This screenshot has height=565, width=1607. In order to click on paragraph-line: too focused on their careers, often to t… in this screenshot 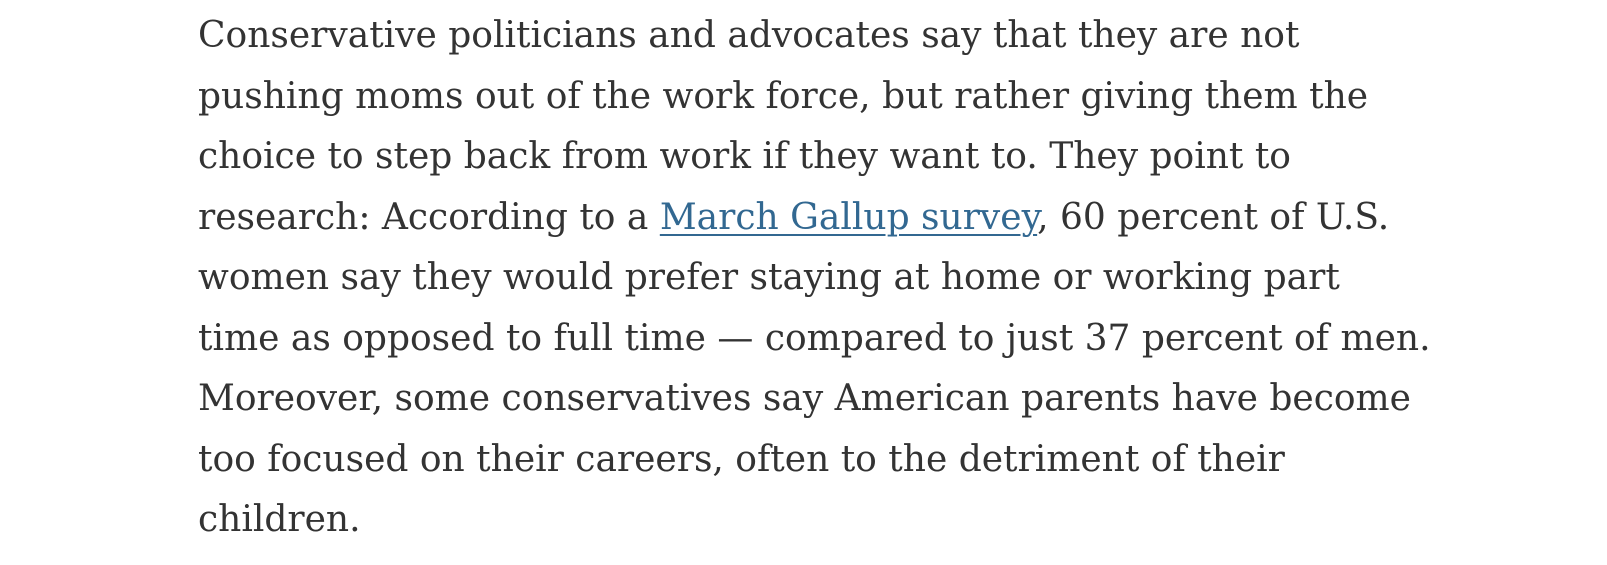, I will do `click(741, 459)`.